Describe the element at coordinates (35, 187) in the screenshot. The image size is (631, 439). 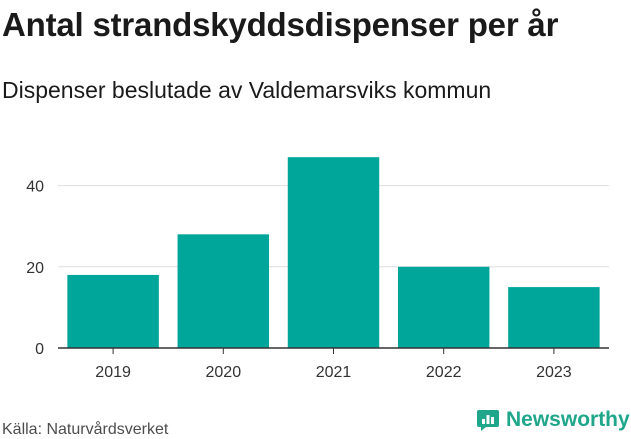
I see `y-tick-label: 40` at that location.